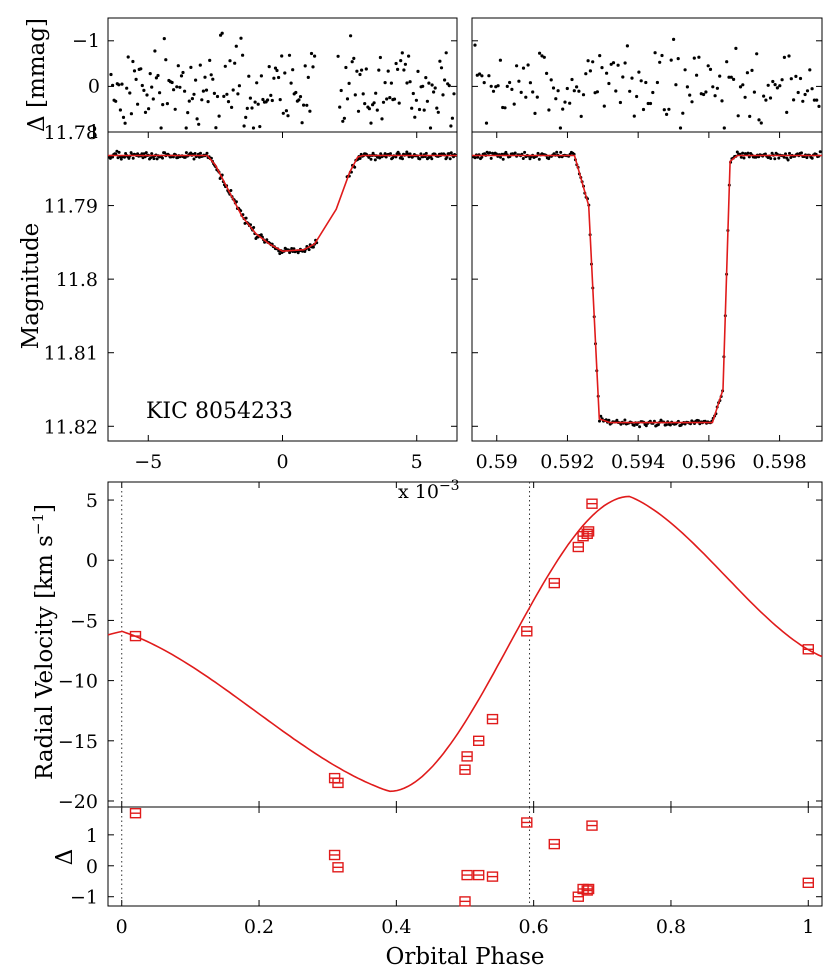 Image resolution: width=830 pixels, height=971 pixels. Describe the element at coordinates (78, 682) in the screenshot. I see `y-tick-label: −10` at that location.